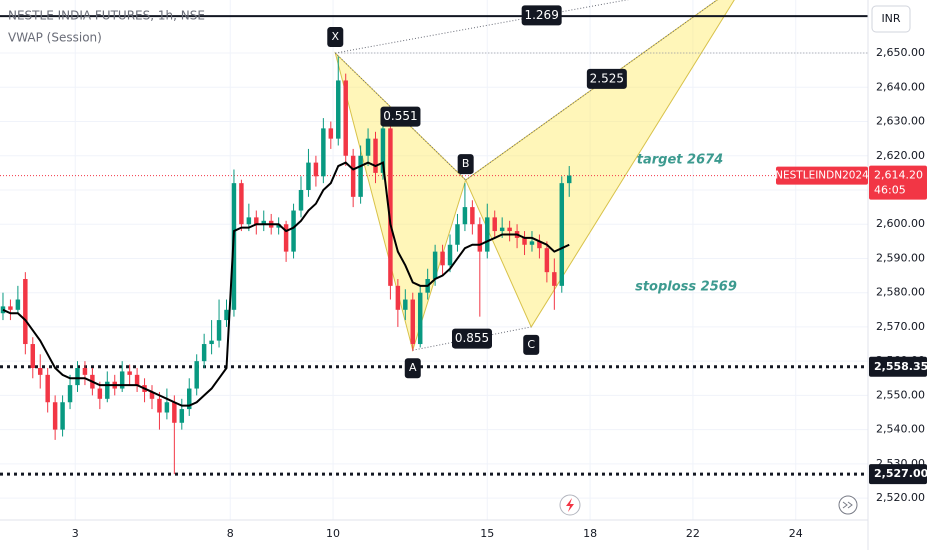 This screenshot has width=932, height=550. I want to click on y-tick-label: 2,600.00, so click(900, 223).